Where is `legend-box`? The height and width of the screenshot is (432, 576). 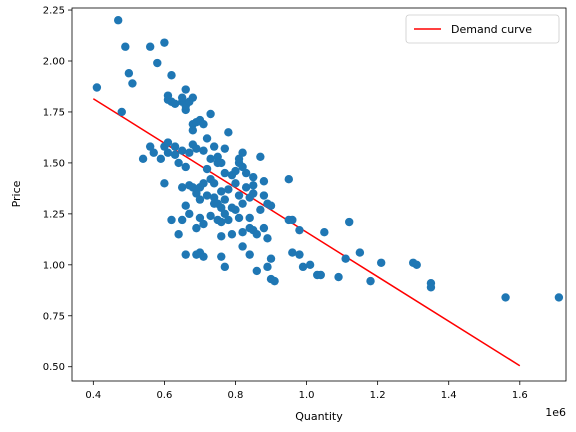
legend-box is located at coordinates (482, 29).